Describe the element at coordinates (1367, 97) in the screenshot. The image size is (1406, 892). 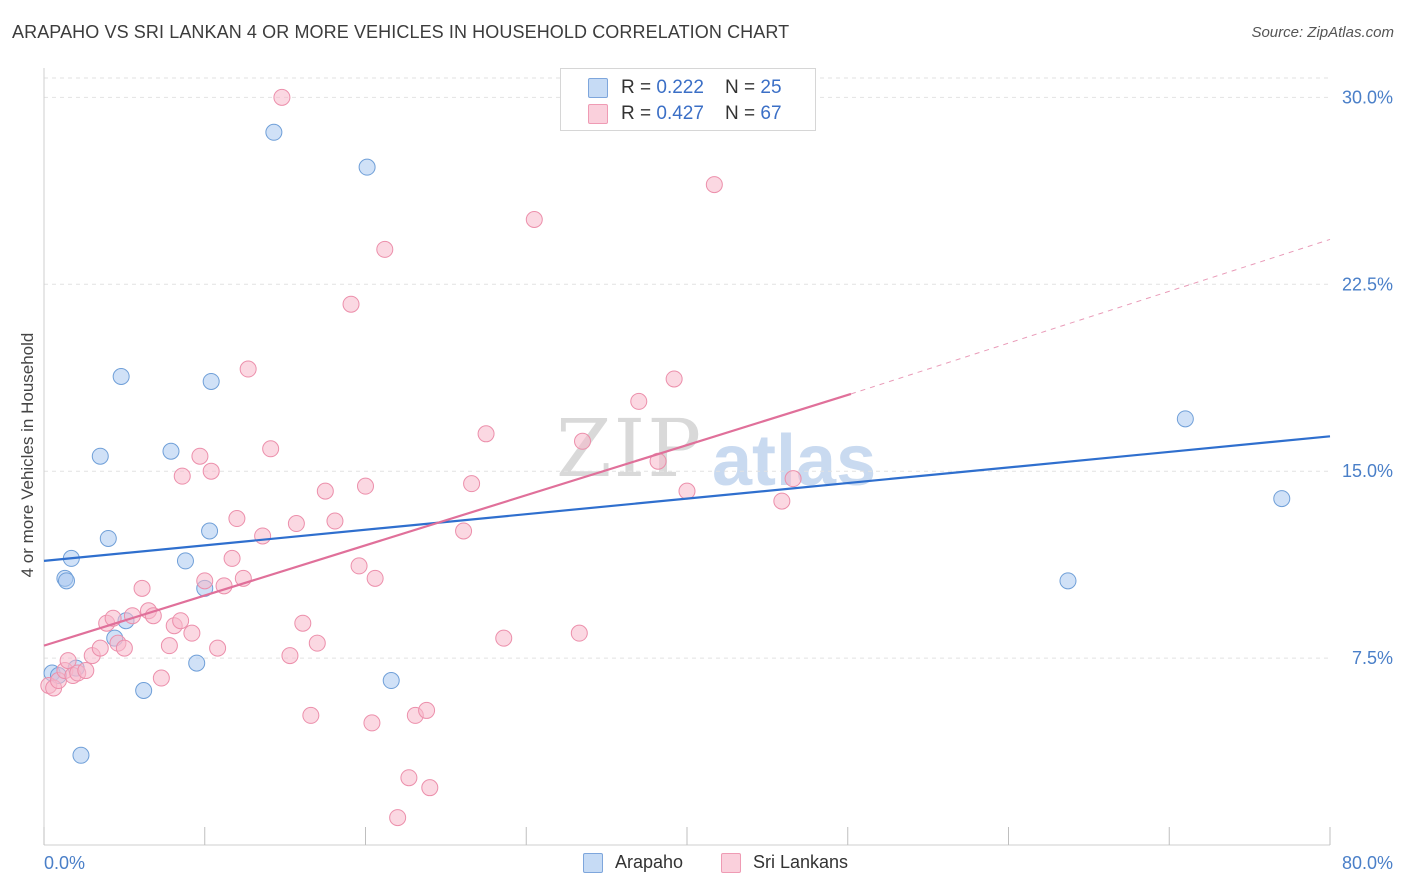
I see `y-tick-label: 30.0%` at that location.